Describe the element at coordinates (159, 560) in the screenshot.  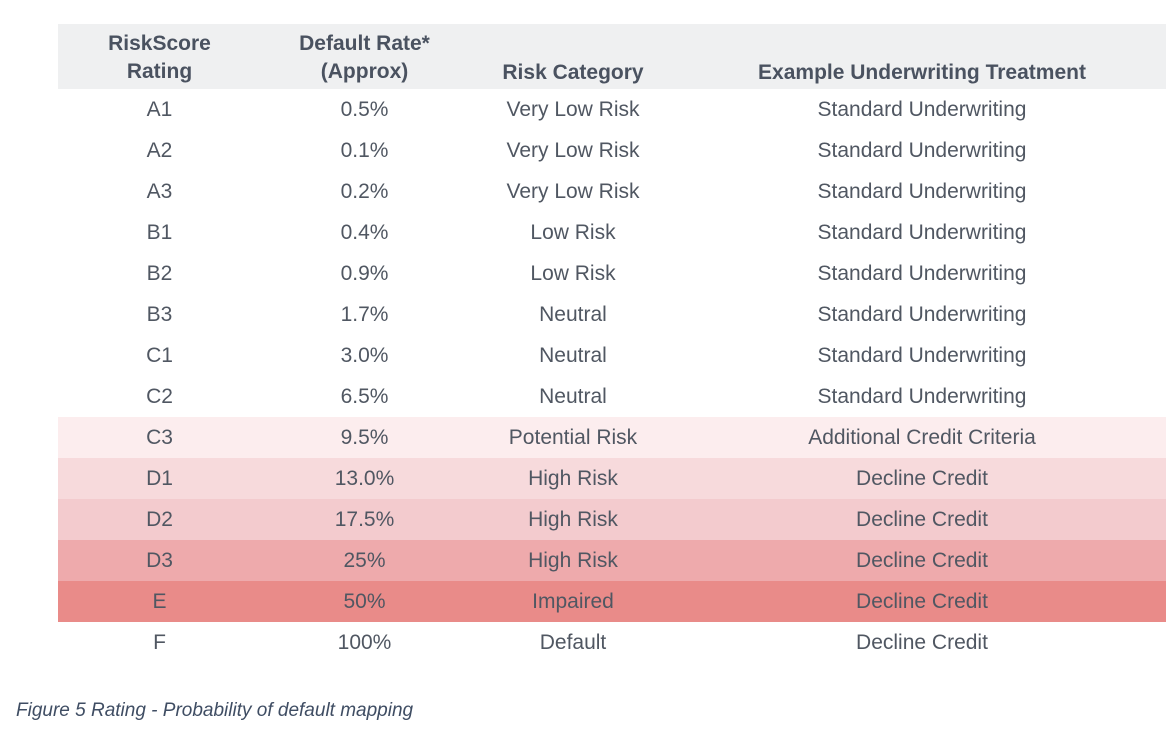
I see `cell-rating: D3` at that location.